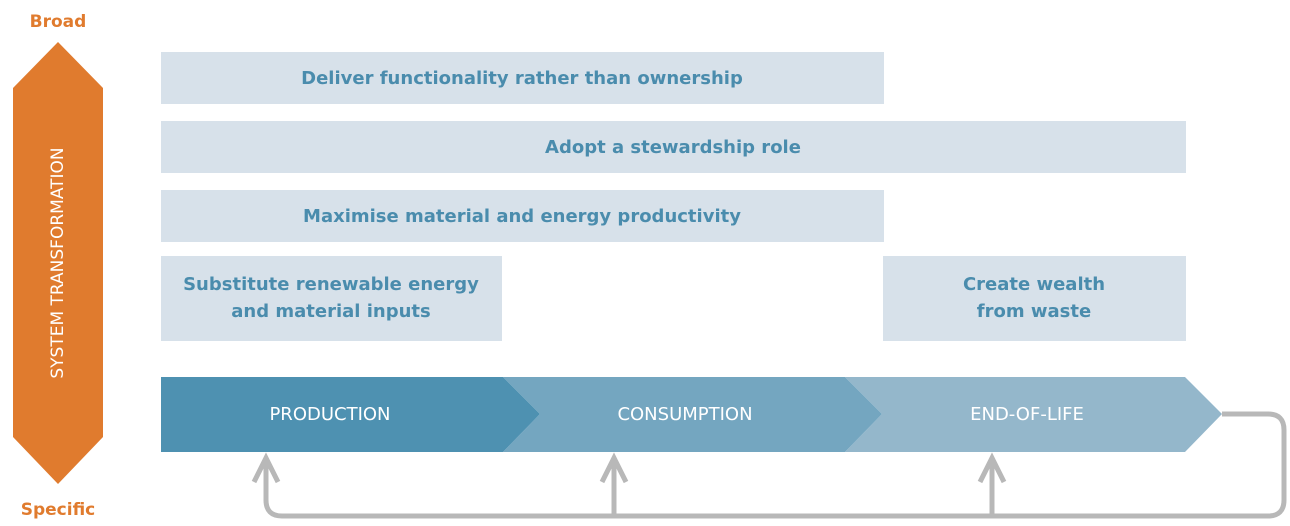  I want to click on stage-label: CONSUMPTION, so click(684, 414).